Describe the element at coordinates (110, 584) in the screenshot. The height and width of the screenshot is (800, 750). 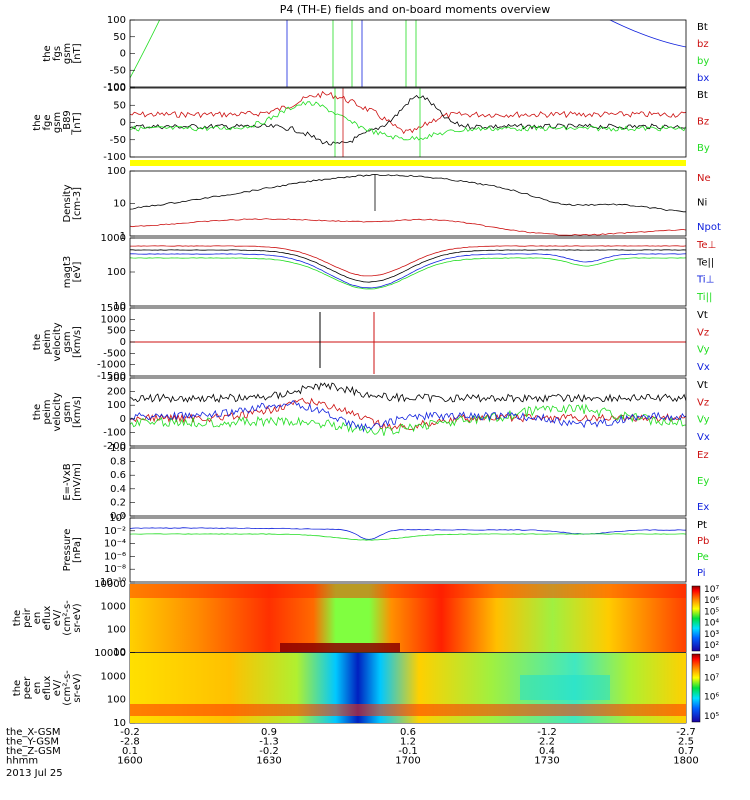
I see `y-tick-label: 10000` at that location.